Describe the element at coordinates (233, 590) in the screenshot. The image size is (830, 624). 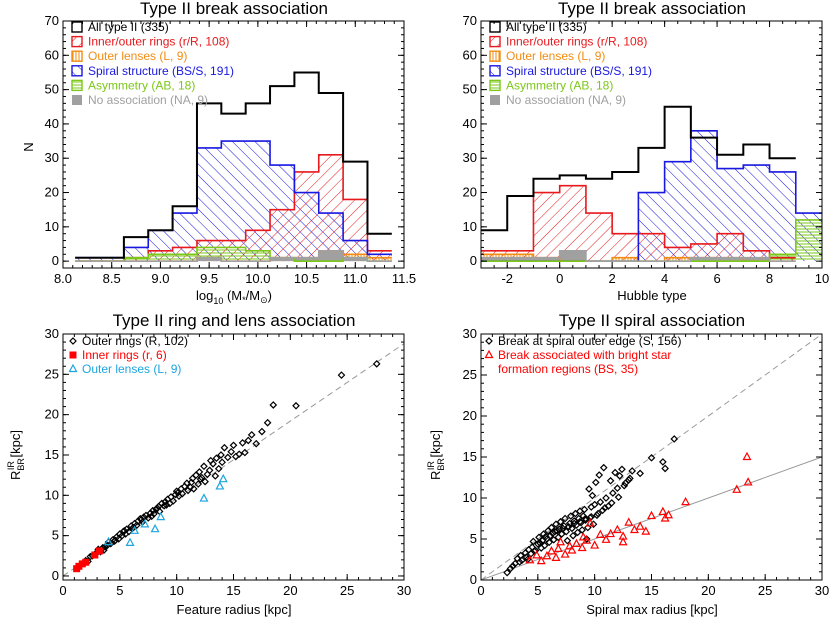
I see `x-tick-label: 15` at that location.